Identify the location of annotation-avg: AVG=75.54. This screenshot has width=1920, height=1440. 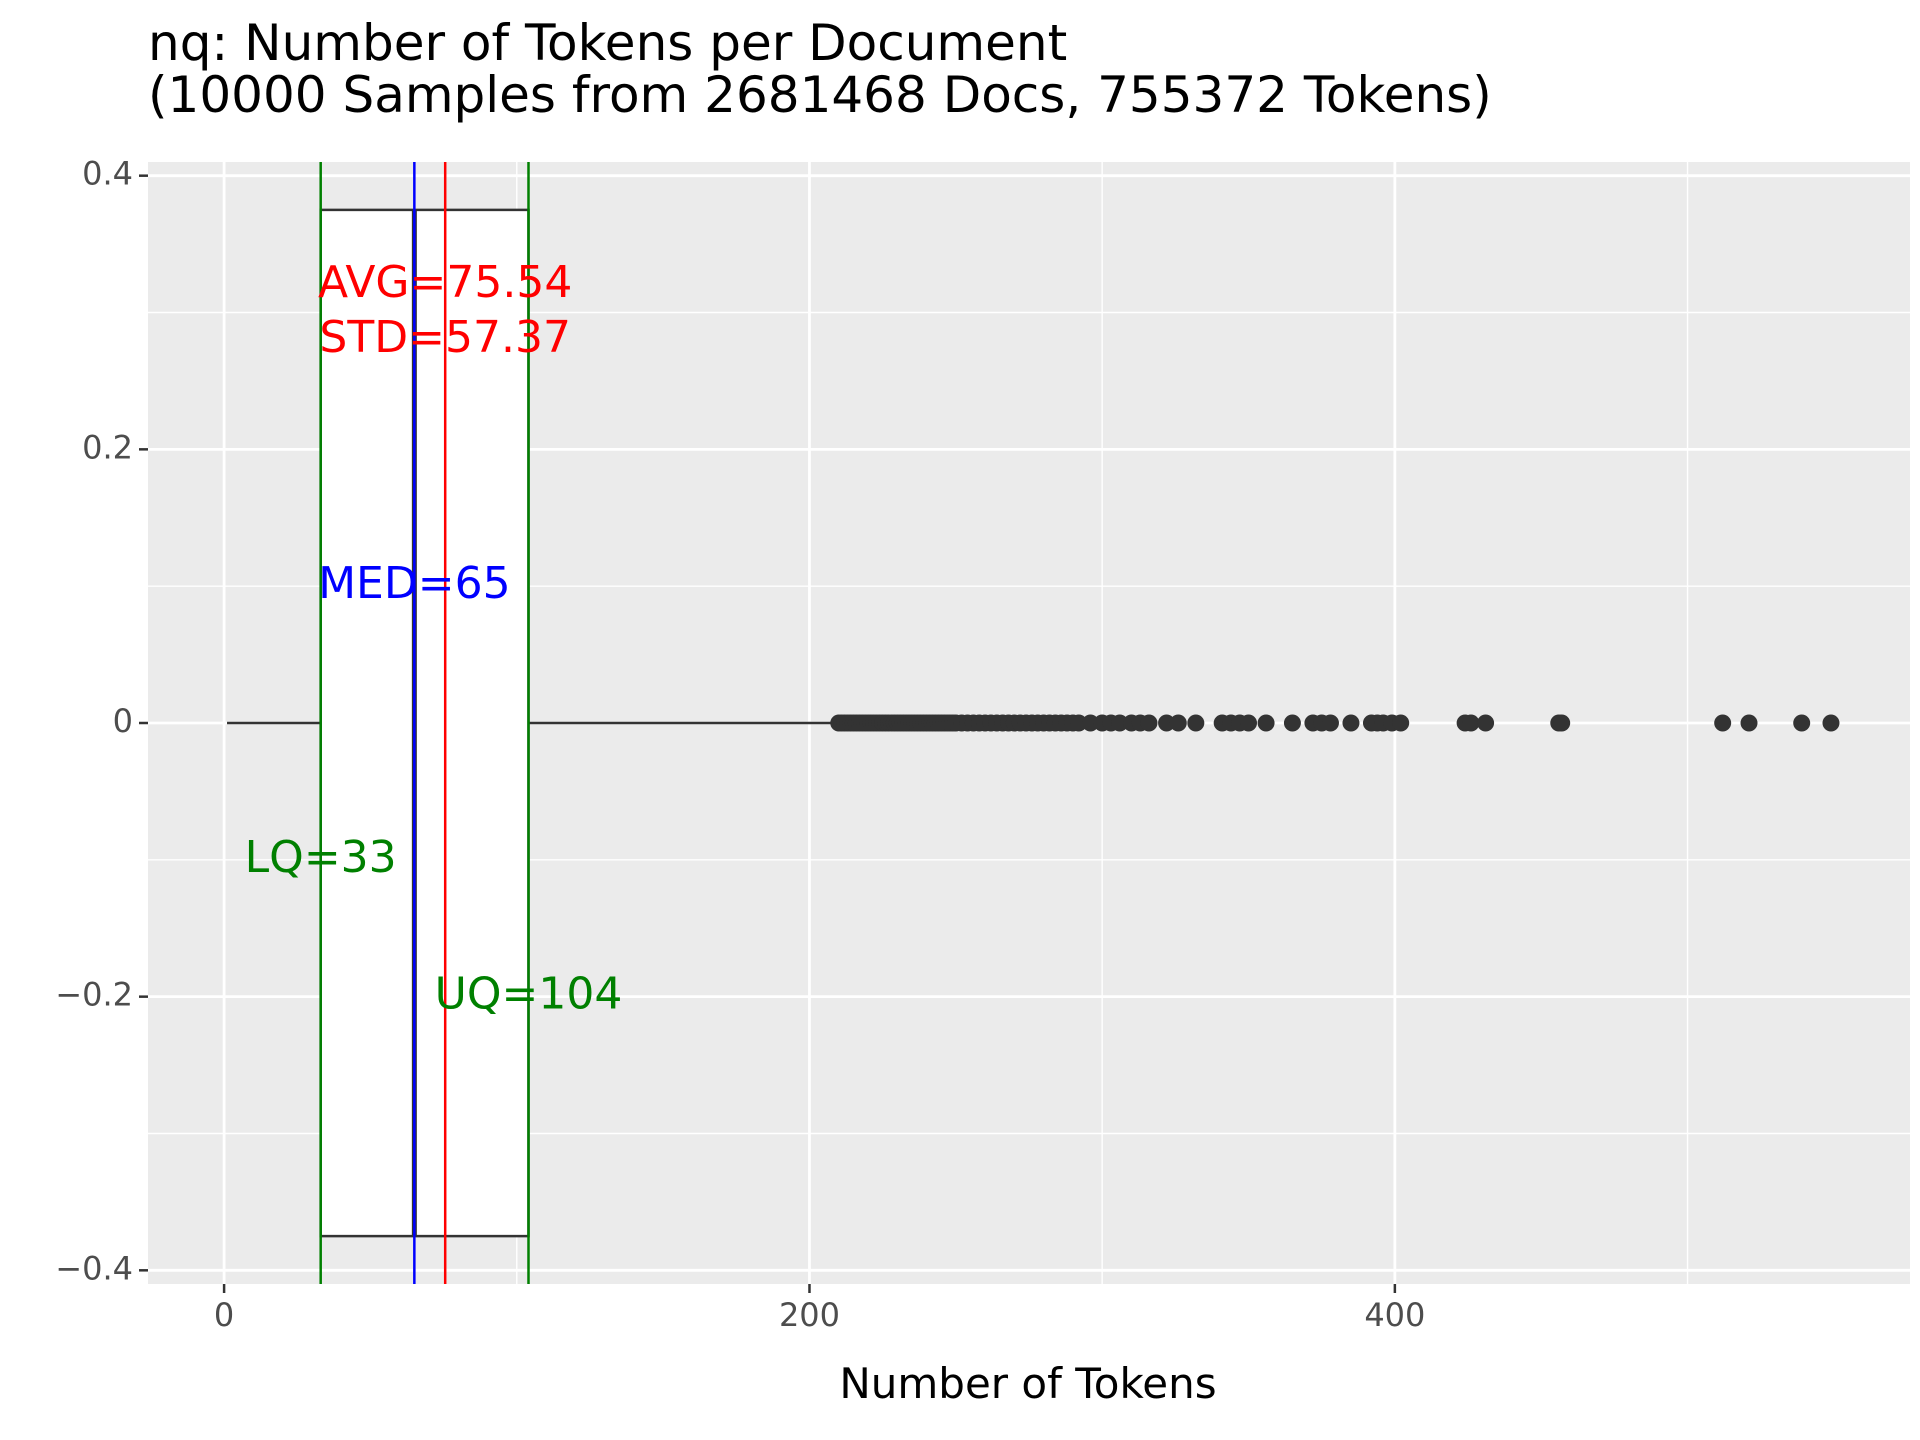
(445, 282).